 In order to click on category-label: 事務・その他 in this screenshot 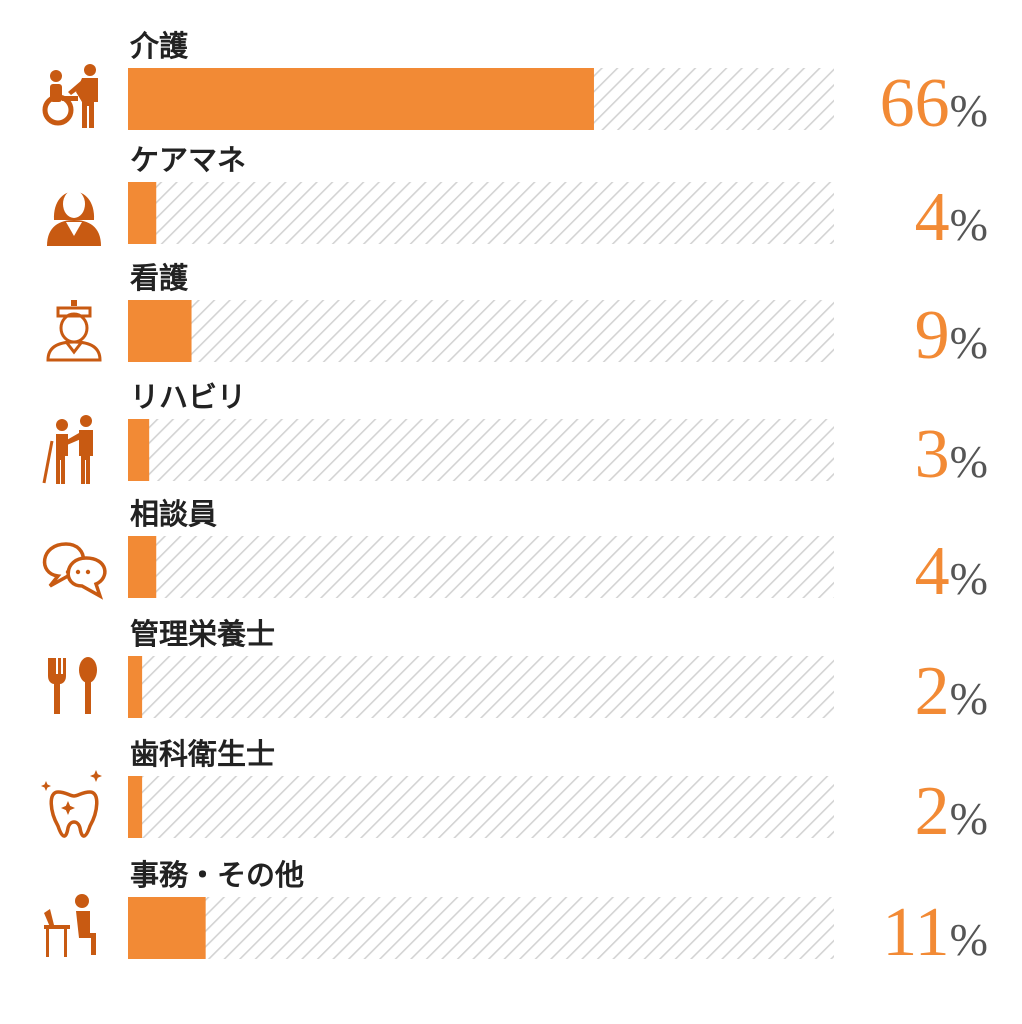, I will do `click(217, 875)`.